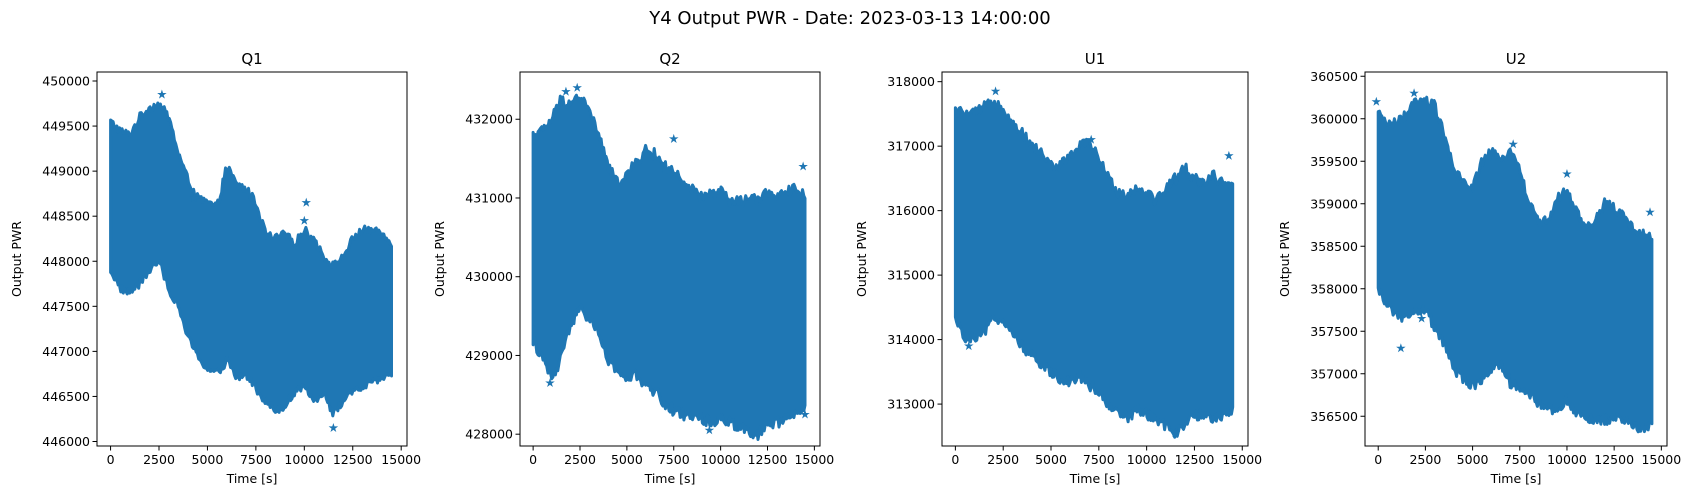  What do you see at coordinates (1334, 246) in the screenshot?
I see `y-tick-label: 358500` at bounding box center [1334, 246].